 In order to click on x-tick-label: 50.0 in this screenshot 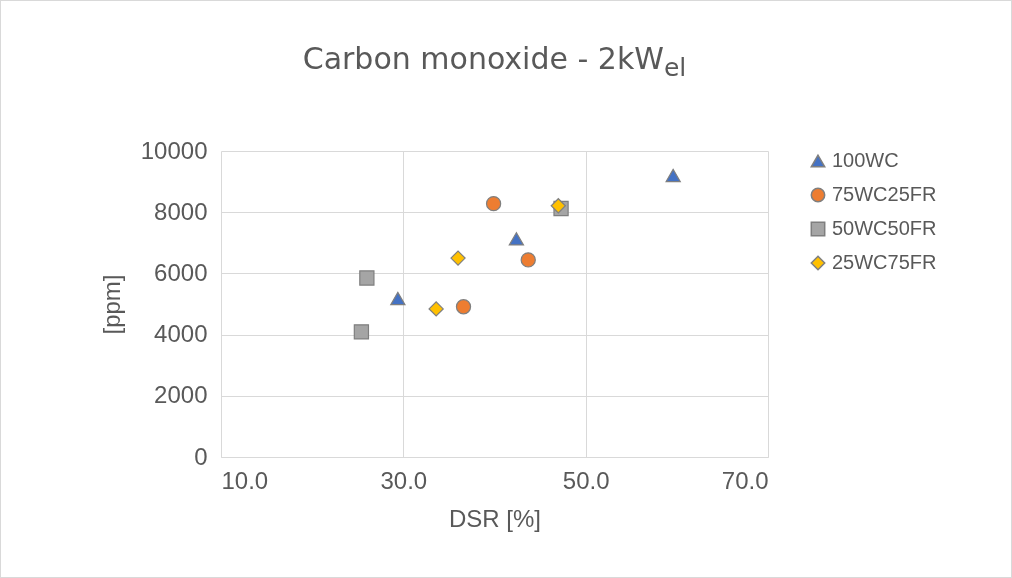, I will do `click(586, 480)`.